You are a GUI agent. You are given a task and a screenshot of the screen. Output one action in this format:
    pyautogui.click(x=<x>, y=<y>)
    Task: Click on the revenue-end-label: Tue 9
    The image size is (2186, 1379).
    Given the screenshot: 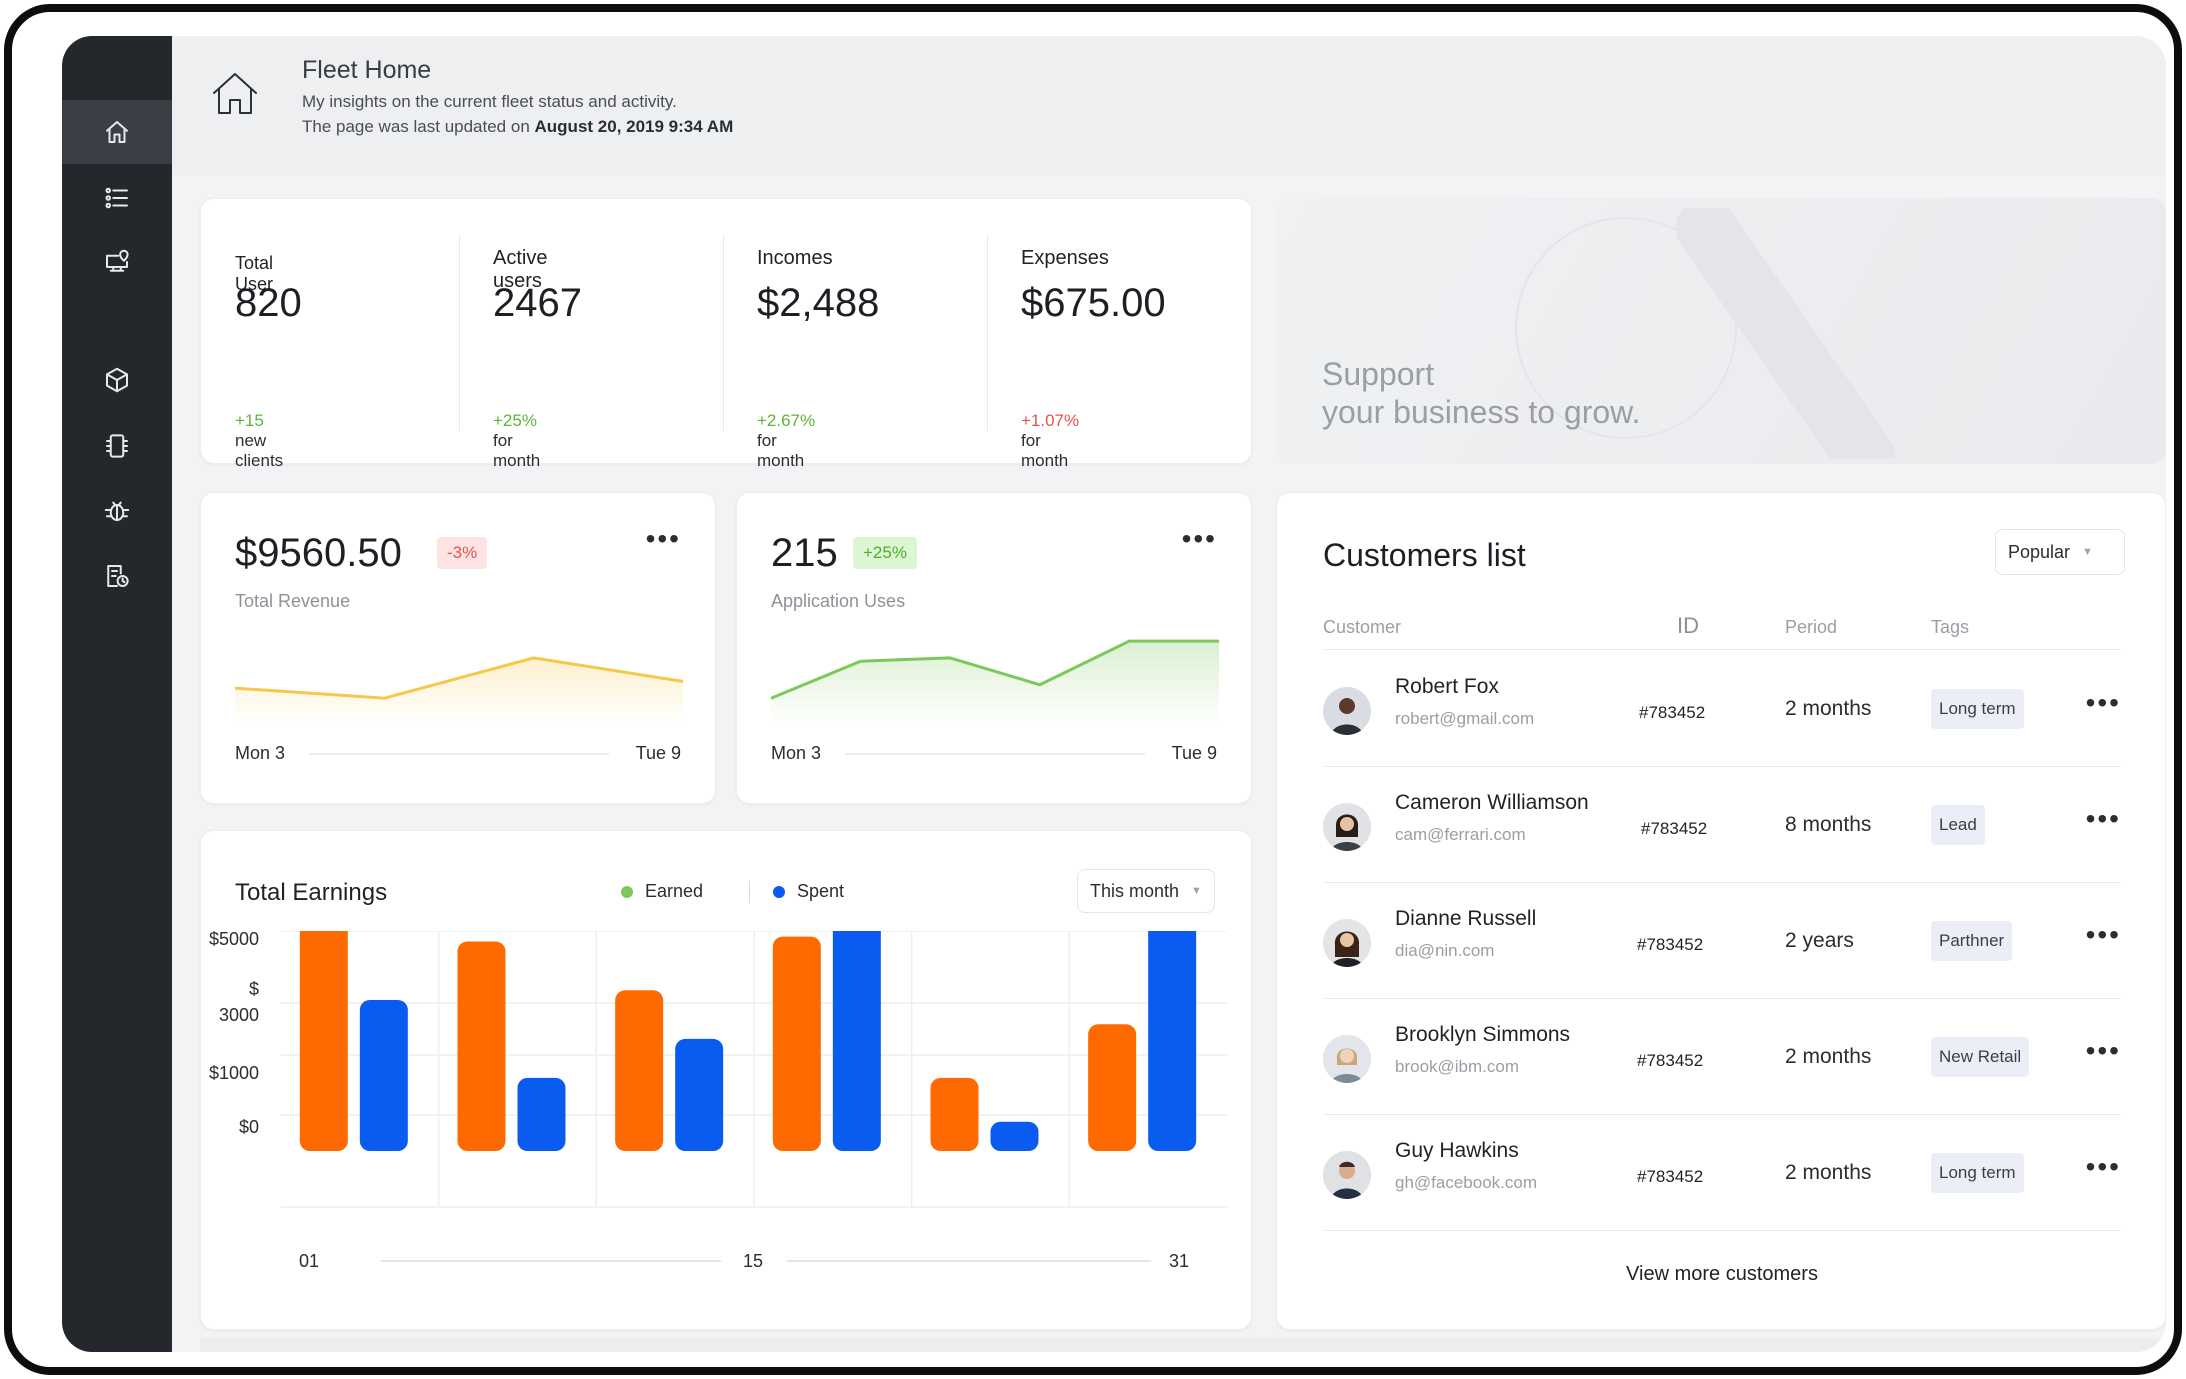 What is the action you would take?
    pyautogui.click(x=658, y=753)
    